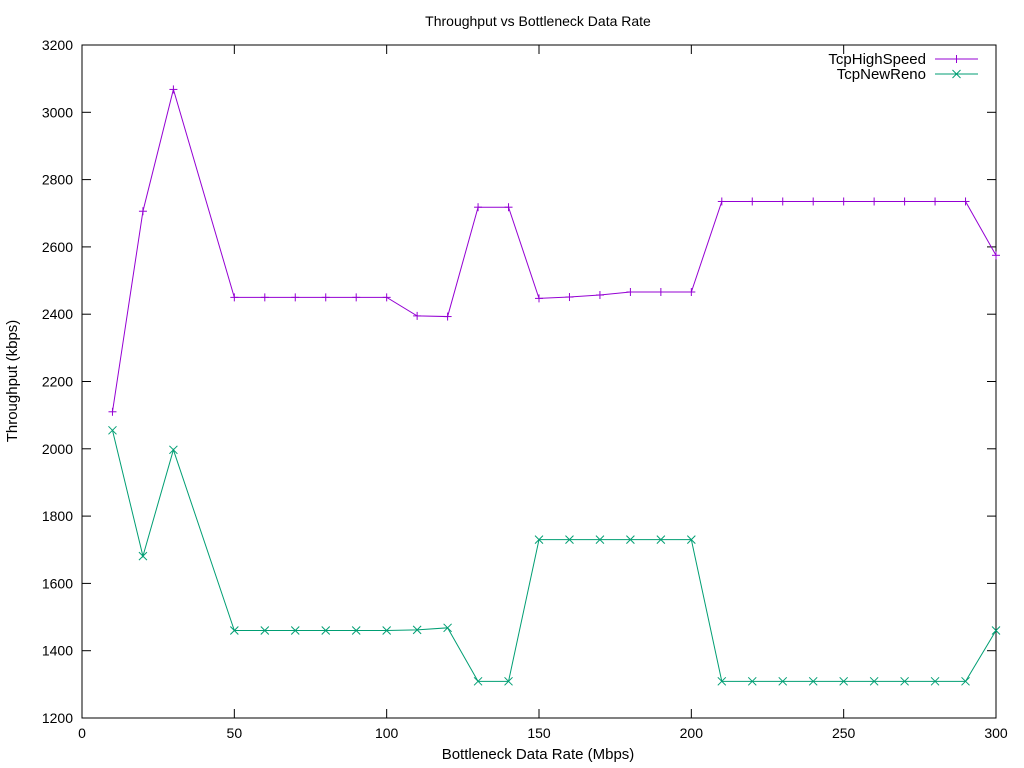 This screenshot has height=768, width=1024. What do you see at coordinates (82, 733) in the screenshot?
I see `x-tick-label: 0` at bounding box center [82, 733].